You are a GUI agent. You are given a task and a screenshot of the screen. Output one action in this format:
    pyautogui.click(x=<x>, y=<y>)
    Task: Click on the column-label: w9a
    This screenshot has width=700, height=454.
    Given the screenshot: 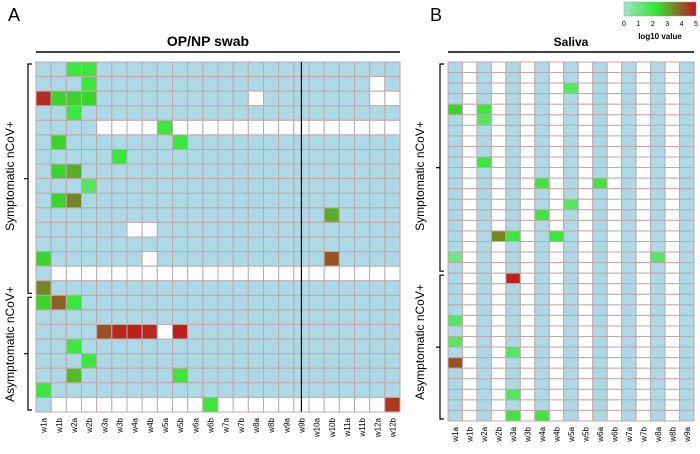 What is the action you would take?
    pyautogui.click(x=687, y=434)
    